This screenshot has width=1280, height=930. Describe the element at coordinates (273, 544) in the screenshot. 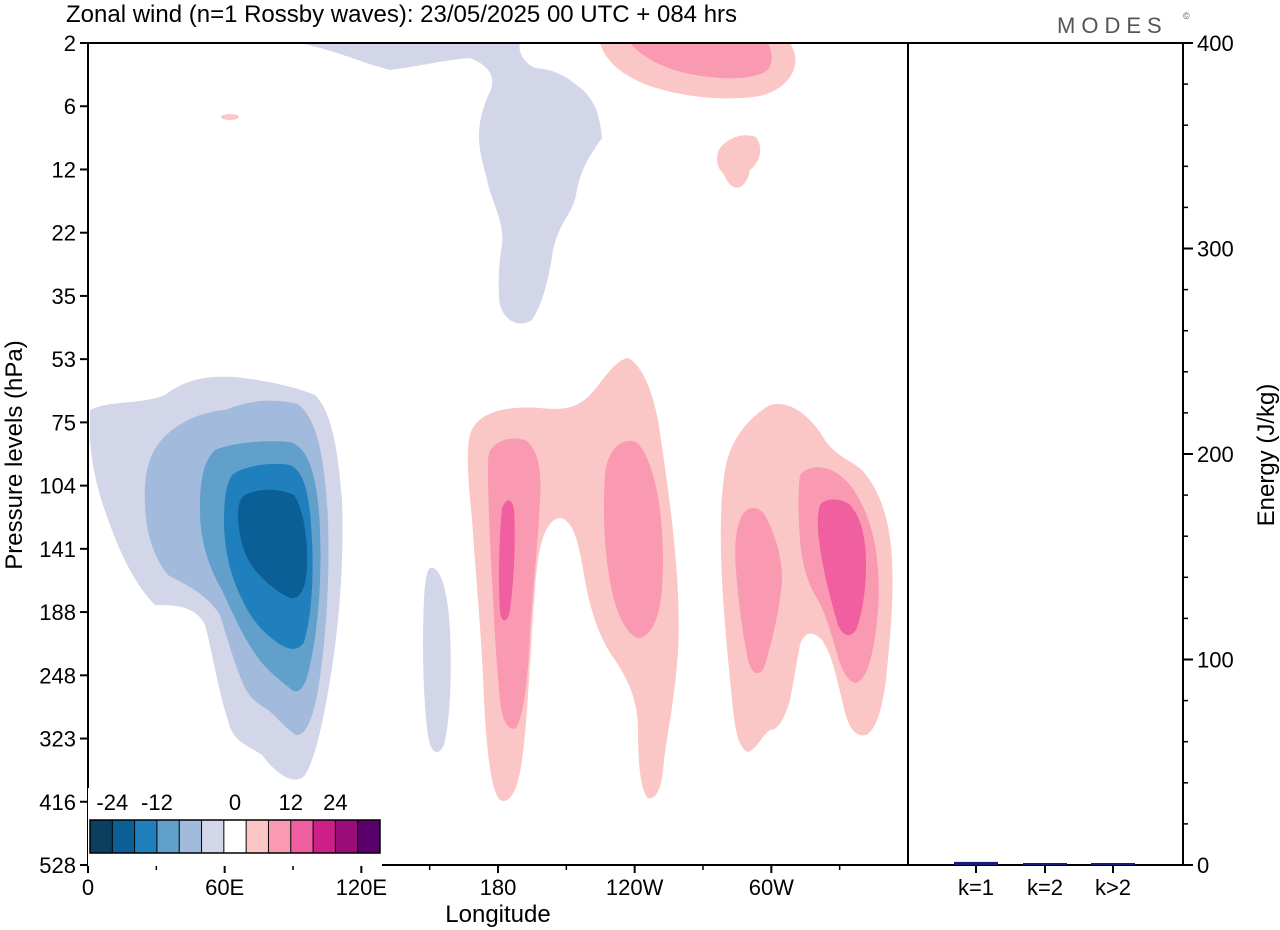

I see `contour-negative-west-l5` at that location.